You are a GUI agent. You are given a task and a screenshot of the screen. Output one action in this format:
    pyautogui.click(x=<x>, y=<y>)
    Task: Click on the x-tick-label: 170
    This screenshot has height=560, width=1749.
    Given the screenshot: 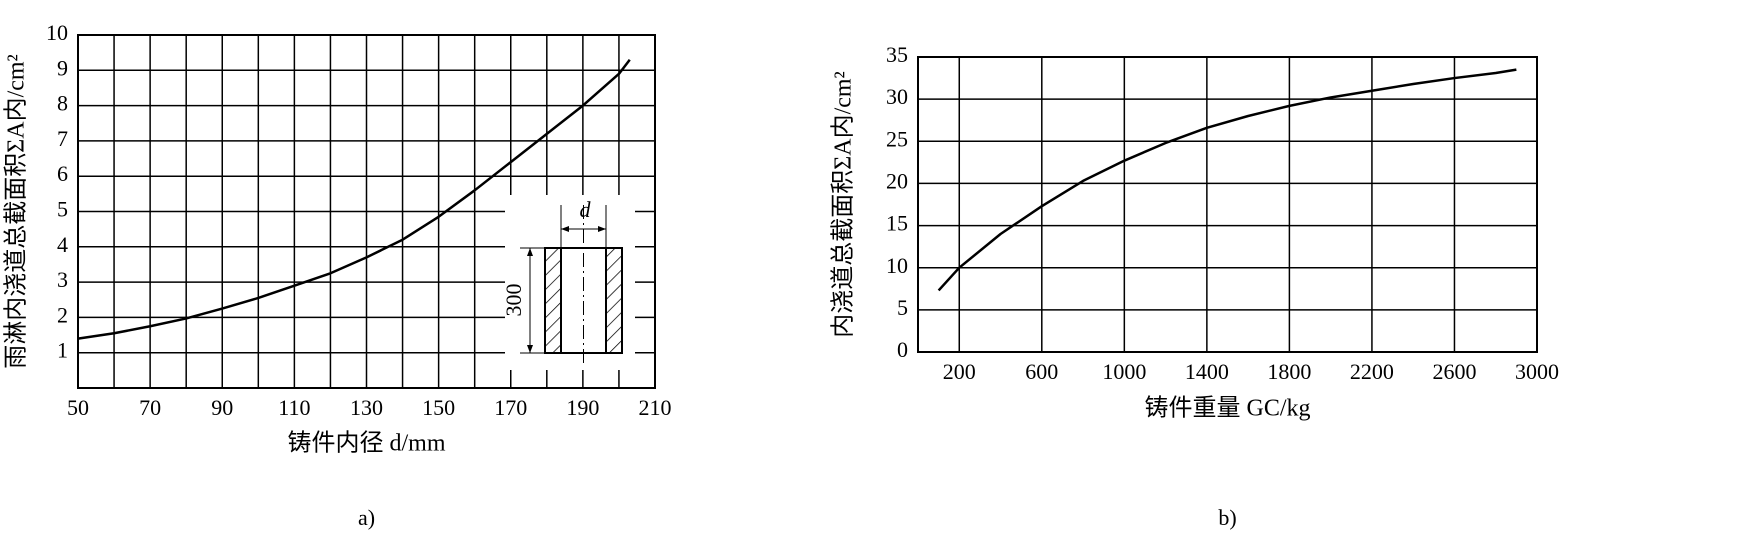 What is the action you would take?
    pyautogui.click(x=510, y=407)
    